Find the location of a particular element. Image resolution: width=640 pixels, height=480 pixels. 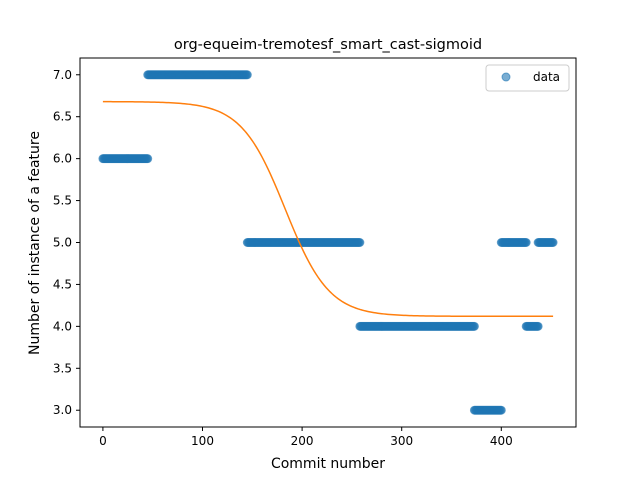

legend-marker-data is located at coordinates (506, 77).